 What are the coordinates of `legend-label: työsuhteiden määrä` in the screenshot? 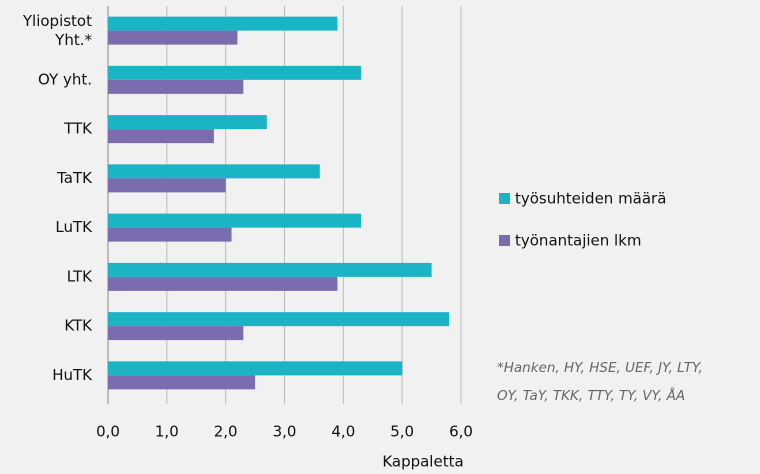 It's located at (590, 199).